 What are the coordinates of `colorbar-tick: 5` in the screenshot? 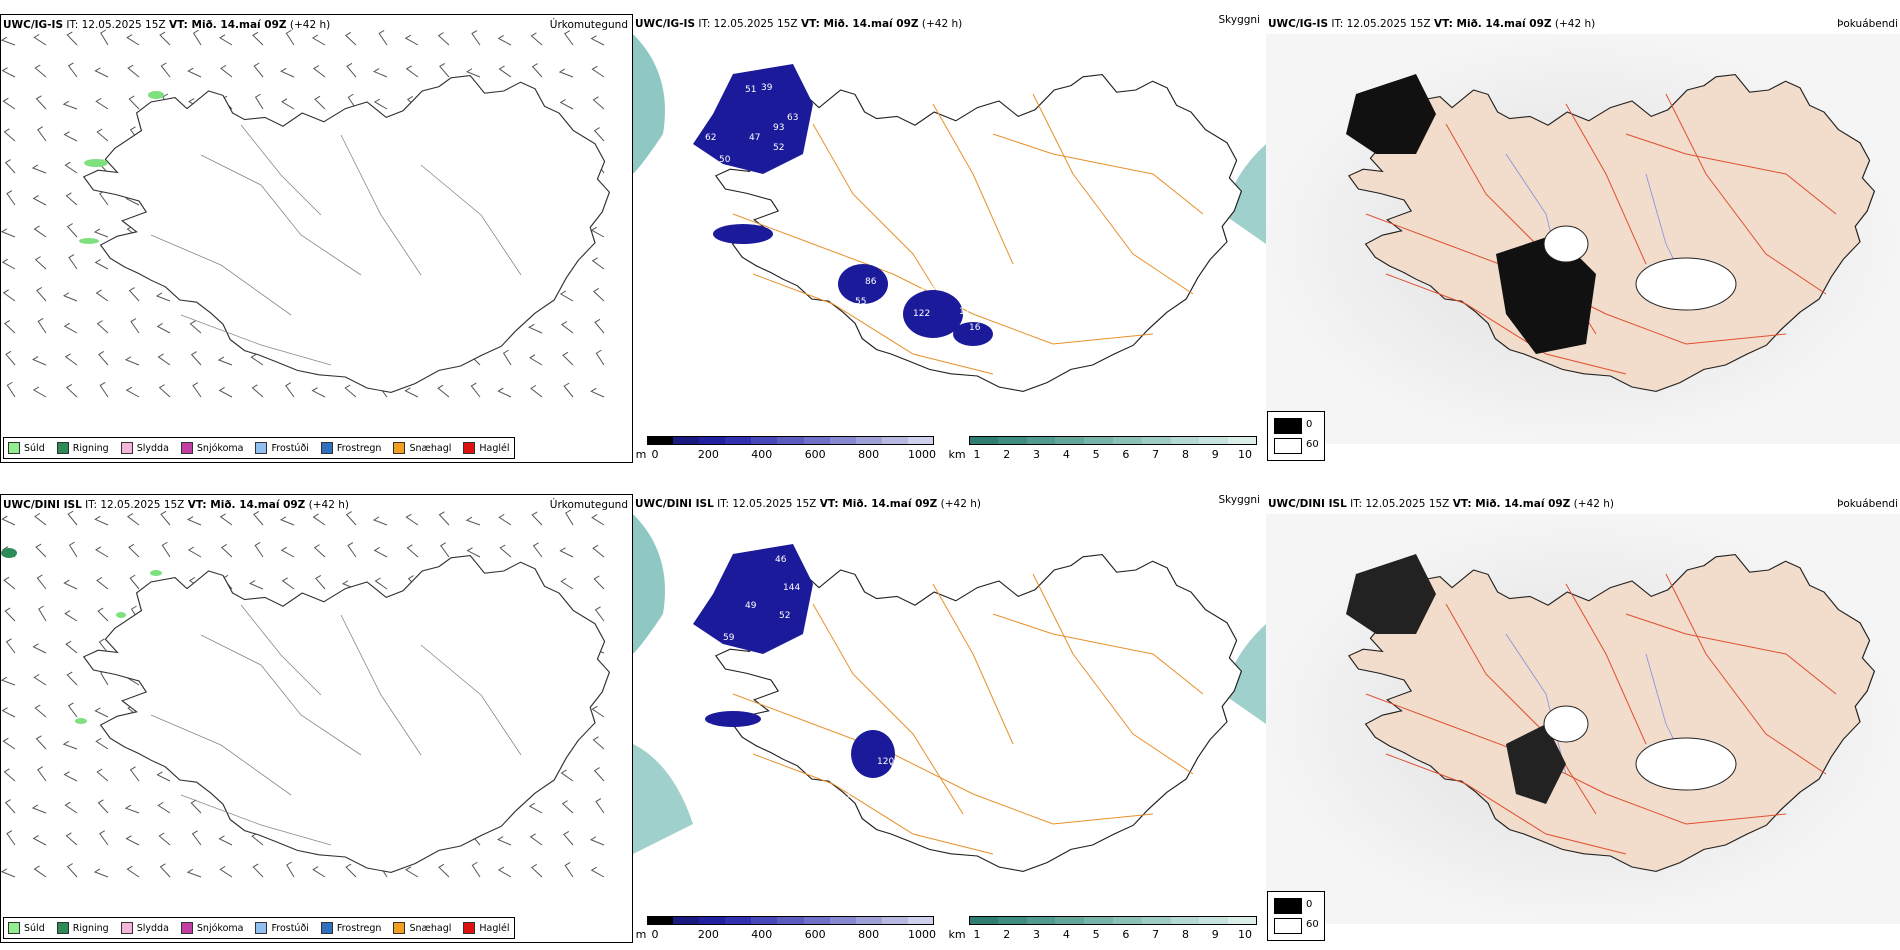 It's located at (1096, 454).